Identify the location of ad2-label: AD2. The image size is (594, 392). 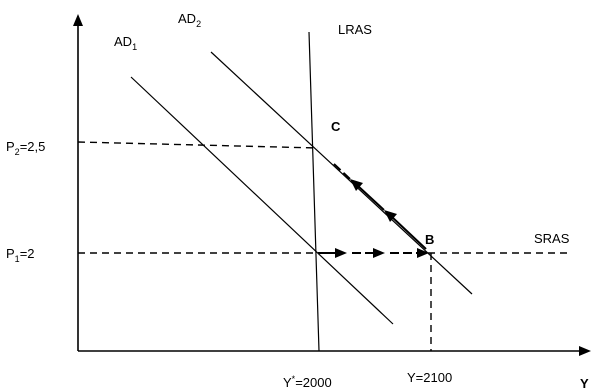
(189, 20).